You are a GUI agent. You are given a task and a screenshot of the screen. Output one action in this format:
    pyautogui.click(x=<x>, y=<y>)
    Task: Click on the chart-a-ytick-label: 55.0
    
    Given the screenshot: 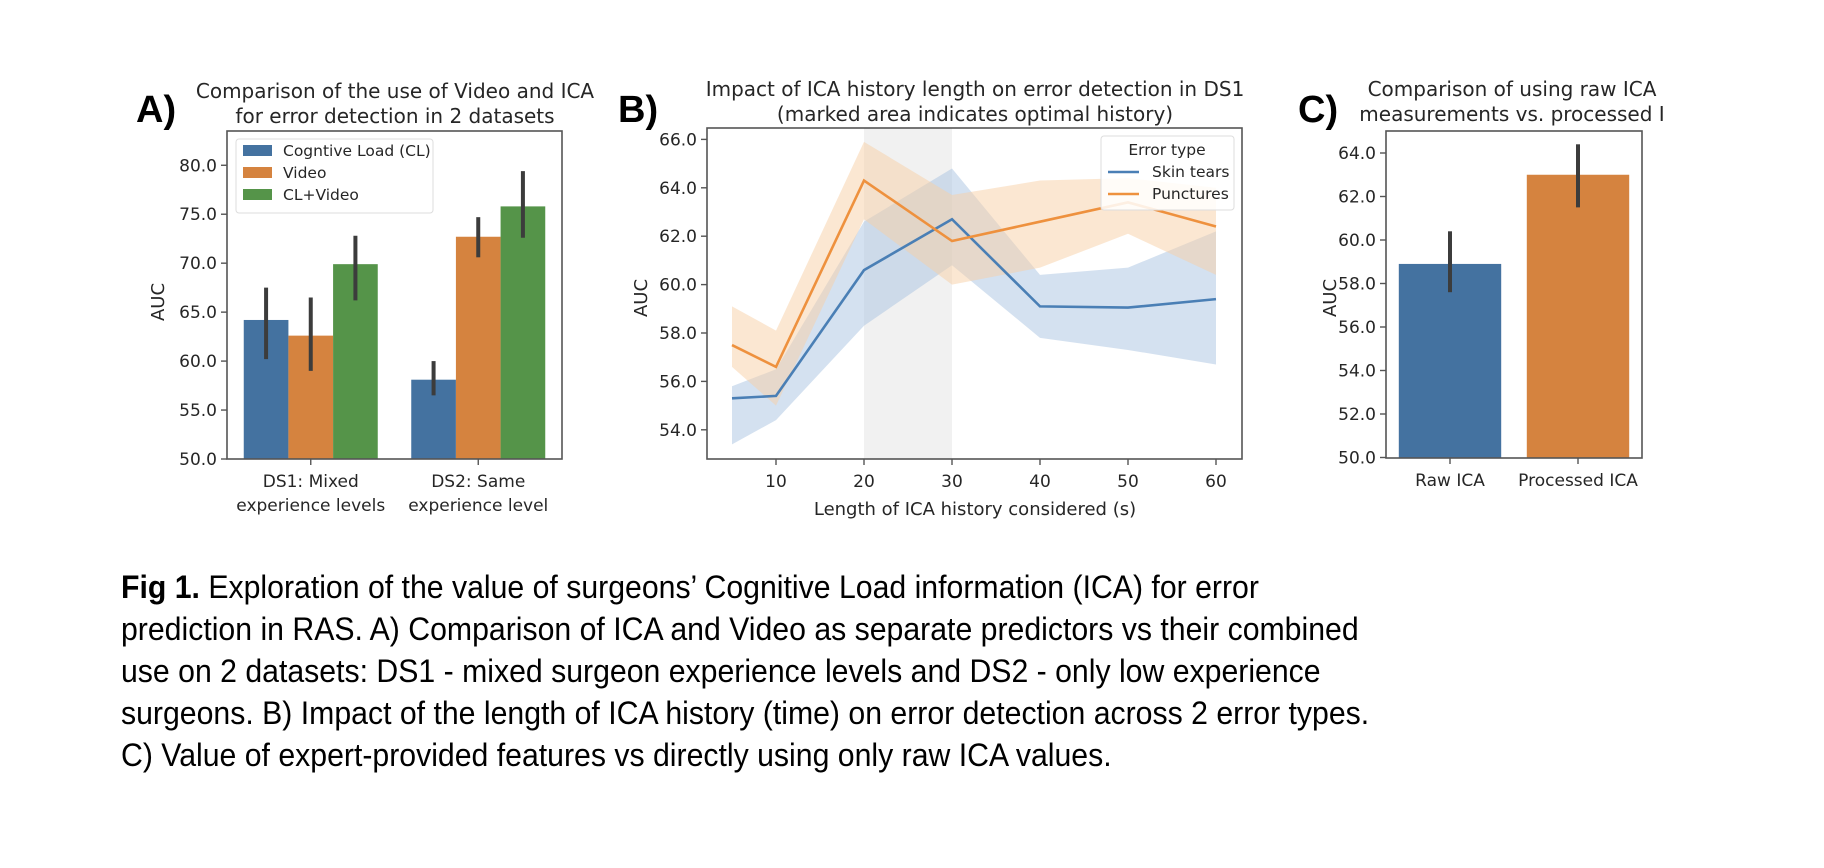 What is the action you would take?
    pyautogui.click(x=198, y=411)
    